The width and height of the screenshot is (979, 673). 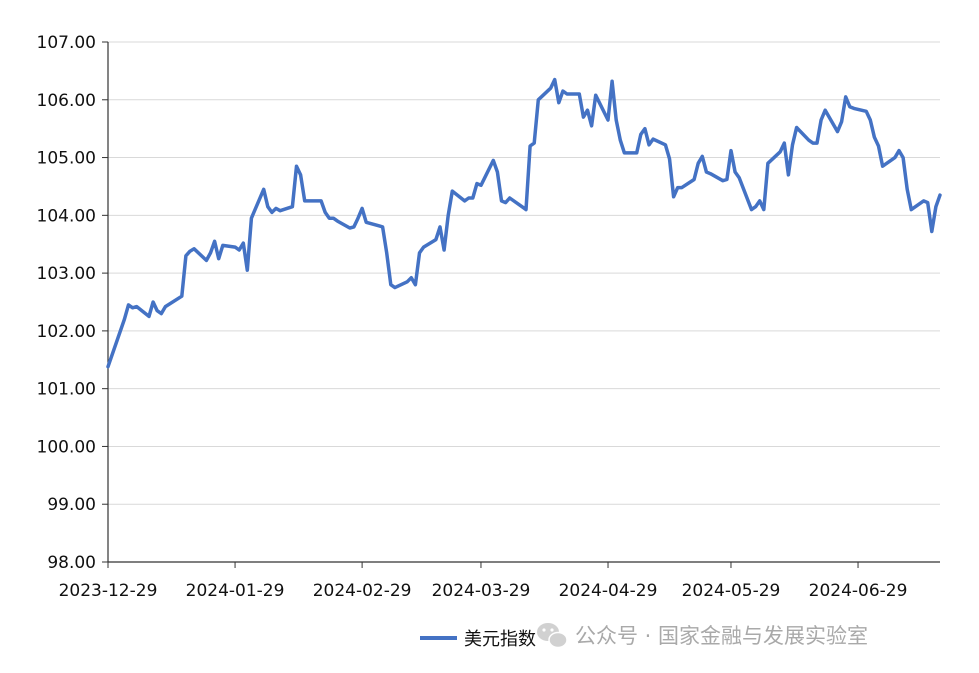 I want to click on wechat-icon, so click(x=552, y=636).